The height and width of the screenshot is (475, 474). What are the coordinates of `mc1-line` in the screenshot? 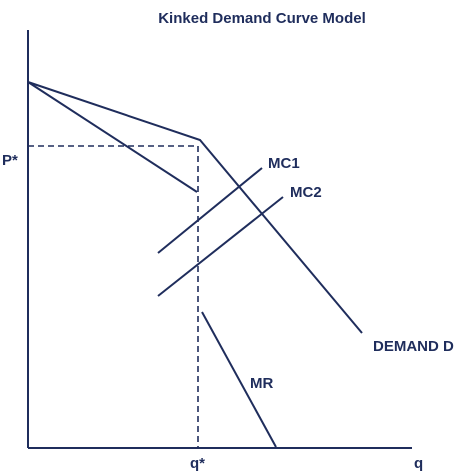 It's located at (210, 210).